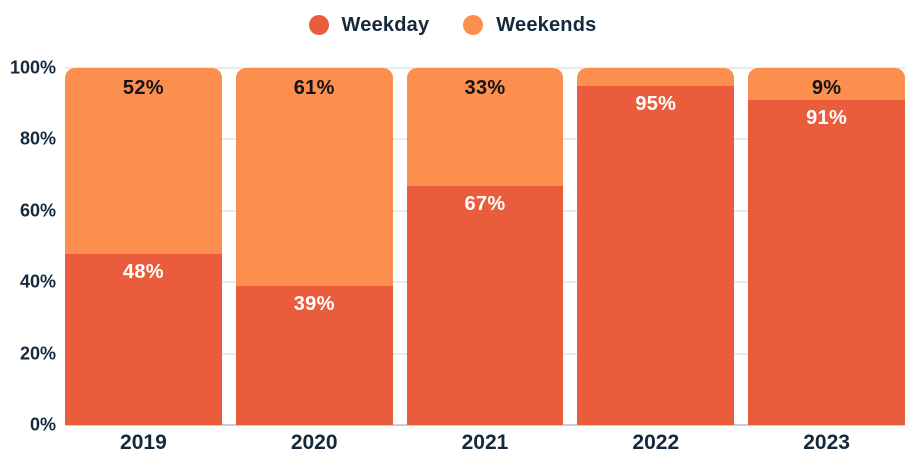  I want to click on bar-2023: 9% 91%, so click(826, 246).